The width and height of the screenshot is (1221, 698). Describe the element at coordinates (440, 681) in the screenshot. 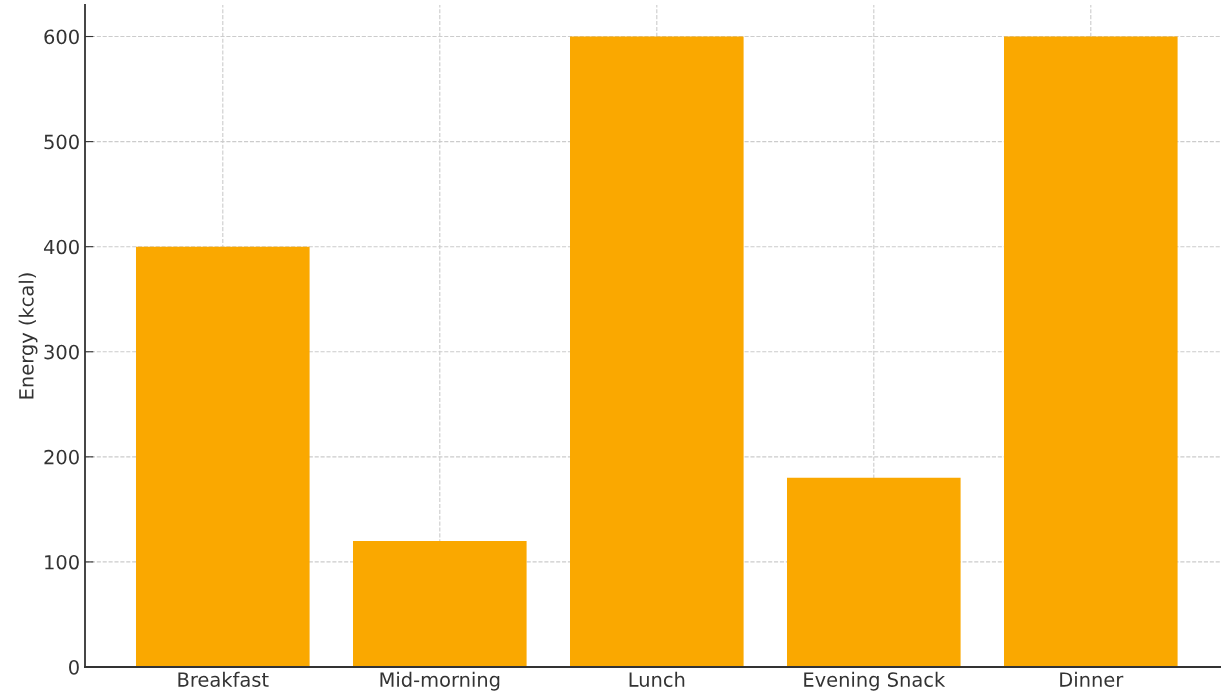

I see `x-tick-label: Mid-morning` at that location.